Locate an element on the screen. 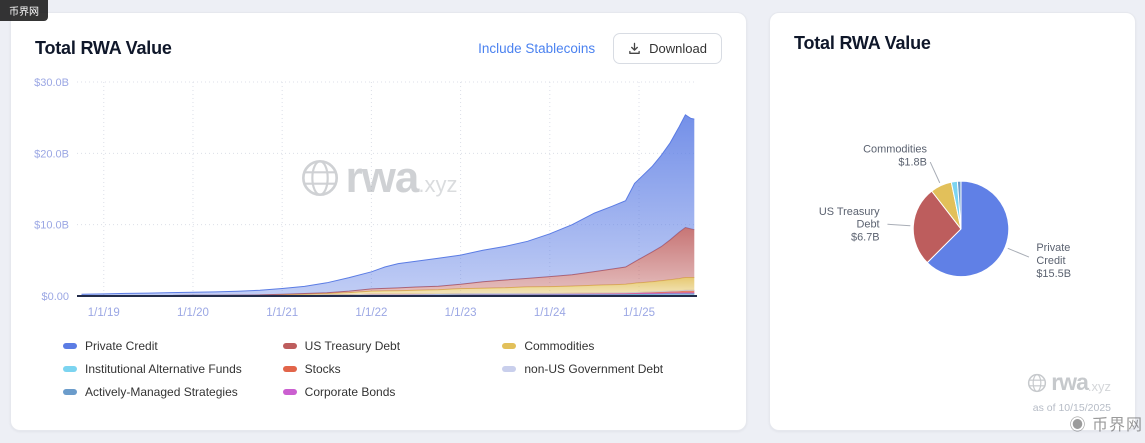 This screenshot has width=1145, height=443. pie-label-commodities: Commodities $1.8B is located at coordinates (895, 155).